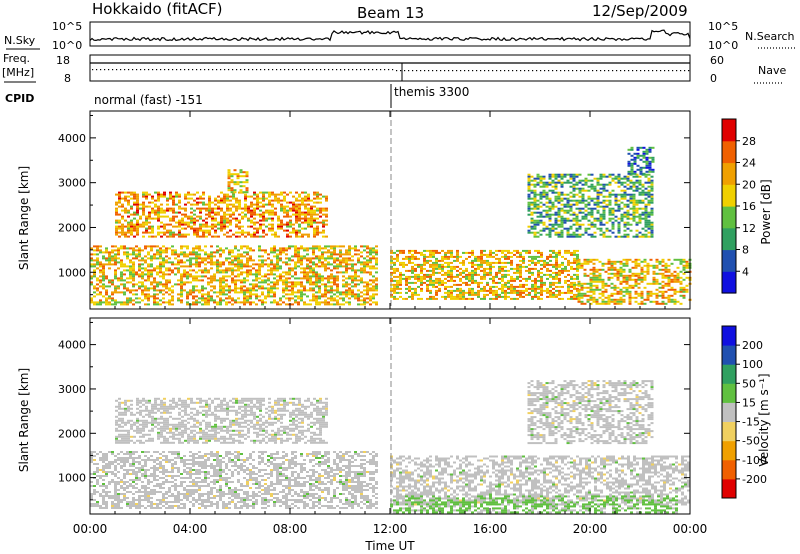 The image size is (800, 554). Describe the element at coordinates (157, 9) in the screenshot. I see `station-title: Hokkaido (fitACF)` at that location.